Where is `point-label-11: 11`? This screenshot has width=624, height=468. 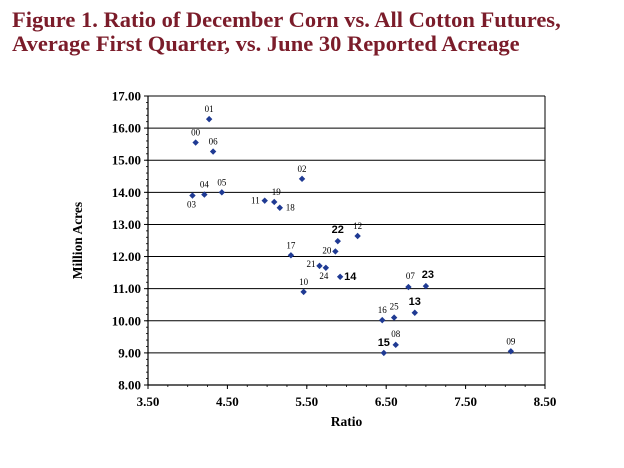 point-label-11: 11 is located at coordinates (255, 201).